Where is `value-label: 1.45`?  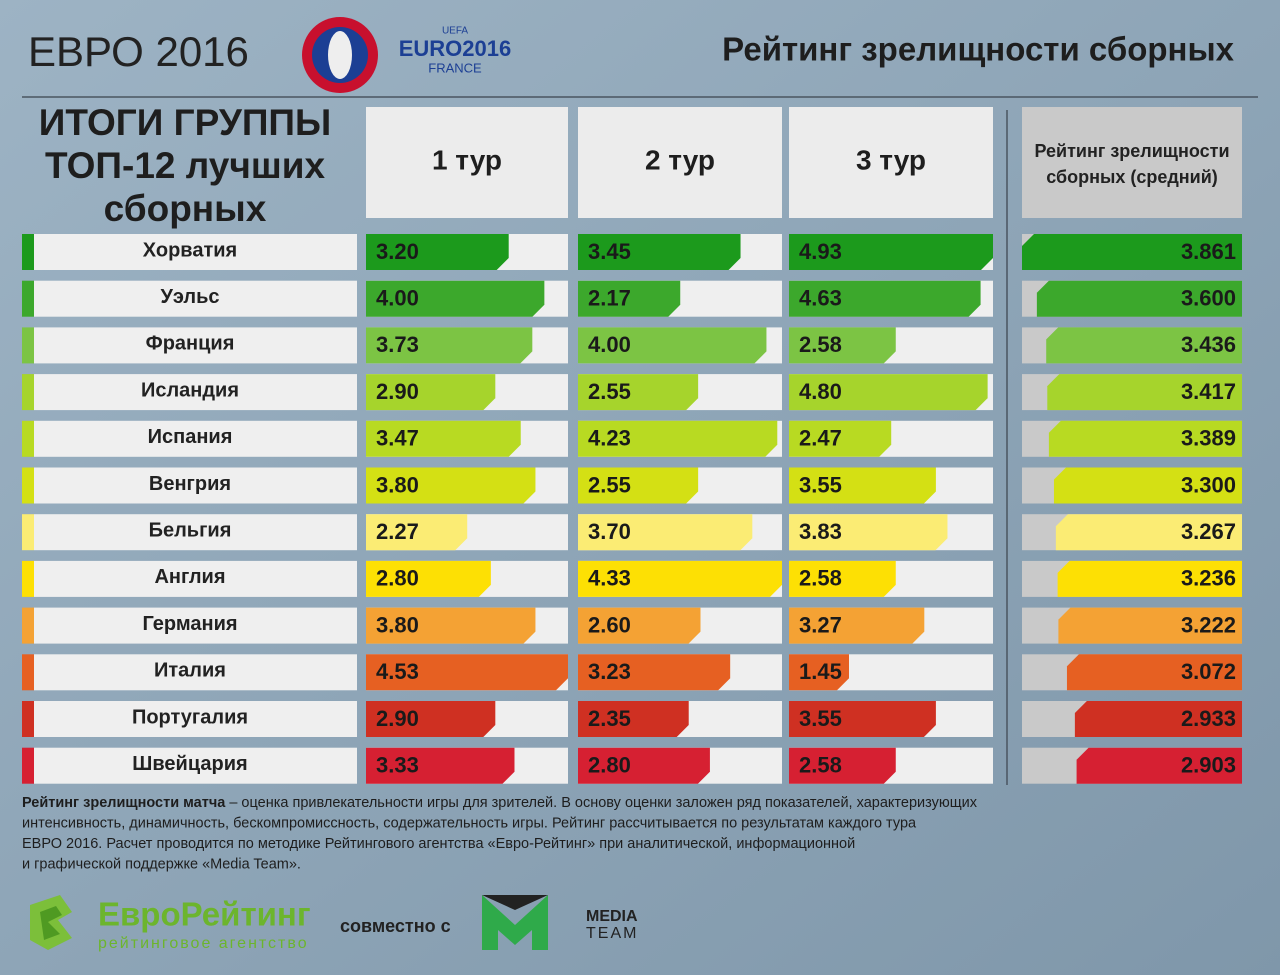
value-label: 1.45 is located at coordinates (820, 671).